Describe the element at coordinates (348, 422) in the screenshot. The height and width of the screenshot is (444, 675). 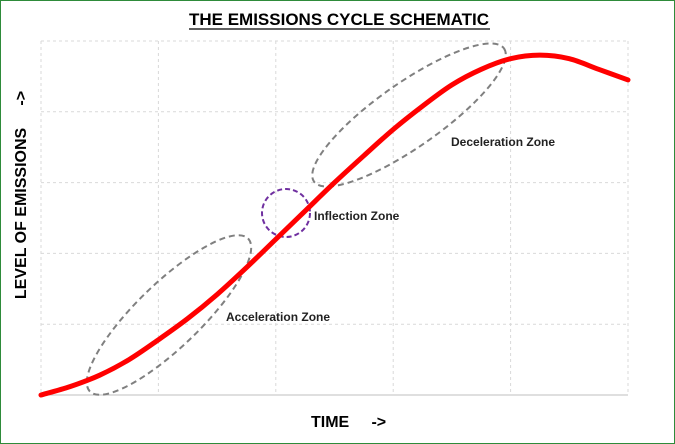
I see `x-axis-label: TIME ->` at that location.